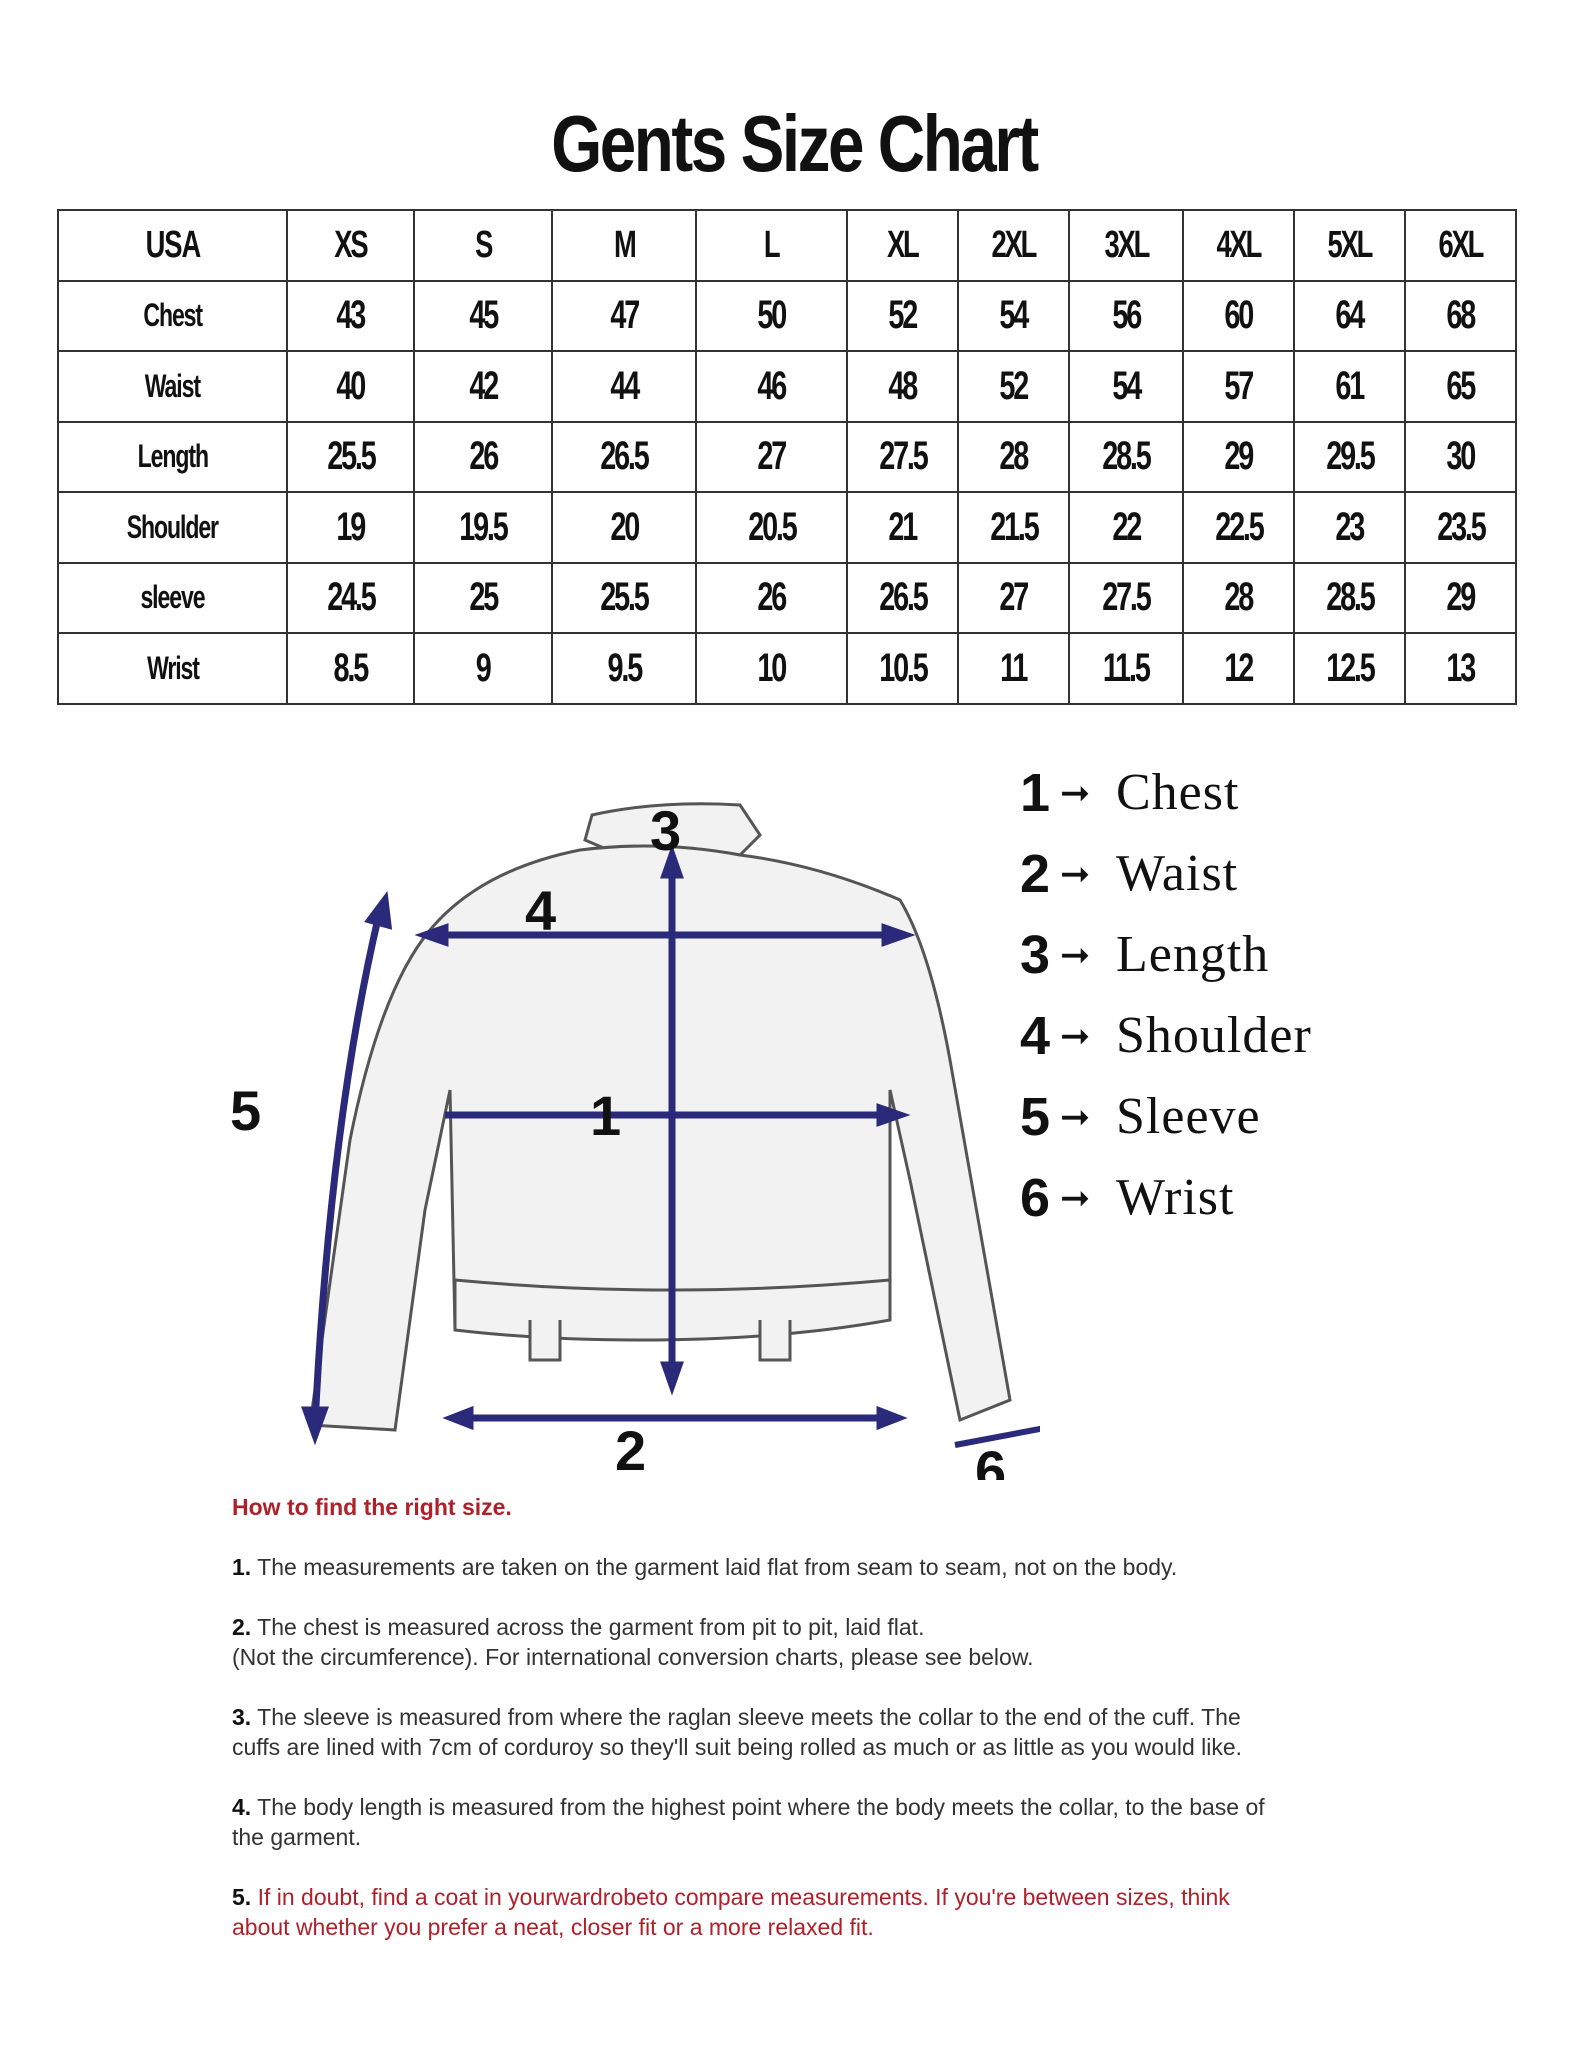  Describe the element at coordinates (1126, 527) in the screenshot. I see `measurement-cell: 22` at that location.